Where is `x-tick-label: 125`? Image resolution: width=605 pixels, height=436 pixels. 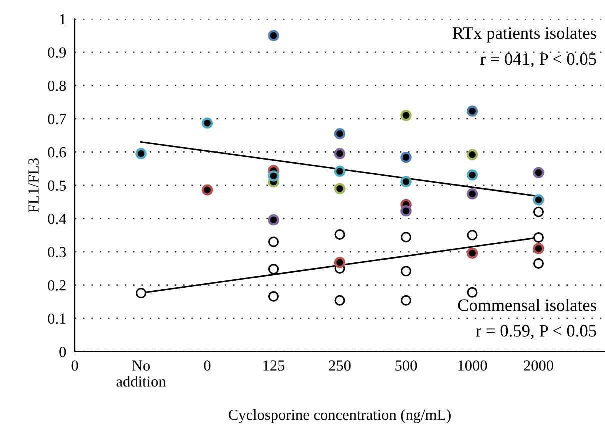
x-tick-label: 125 is located at coordinates (274, 365).